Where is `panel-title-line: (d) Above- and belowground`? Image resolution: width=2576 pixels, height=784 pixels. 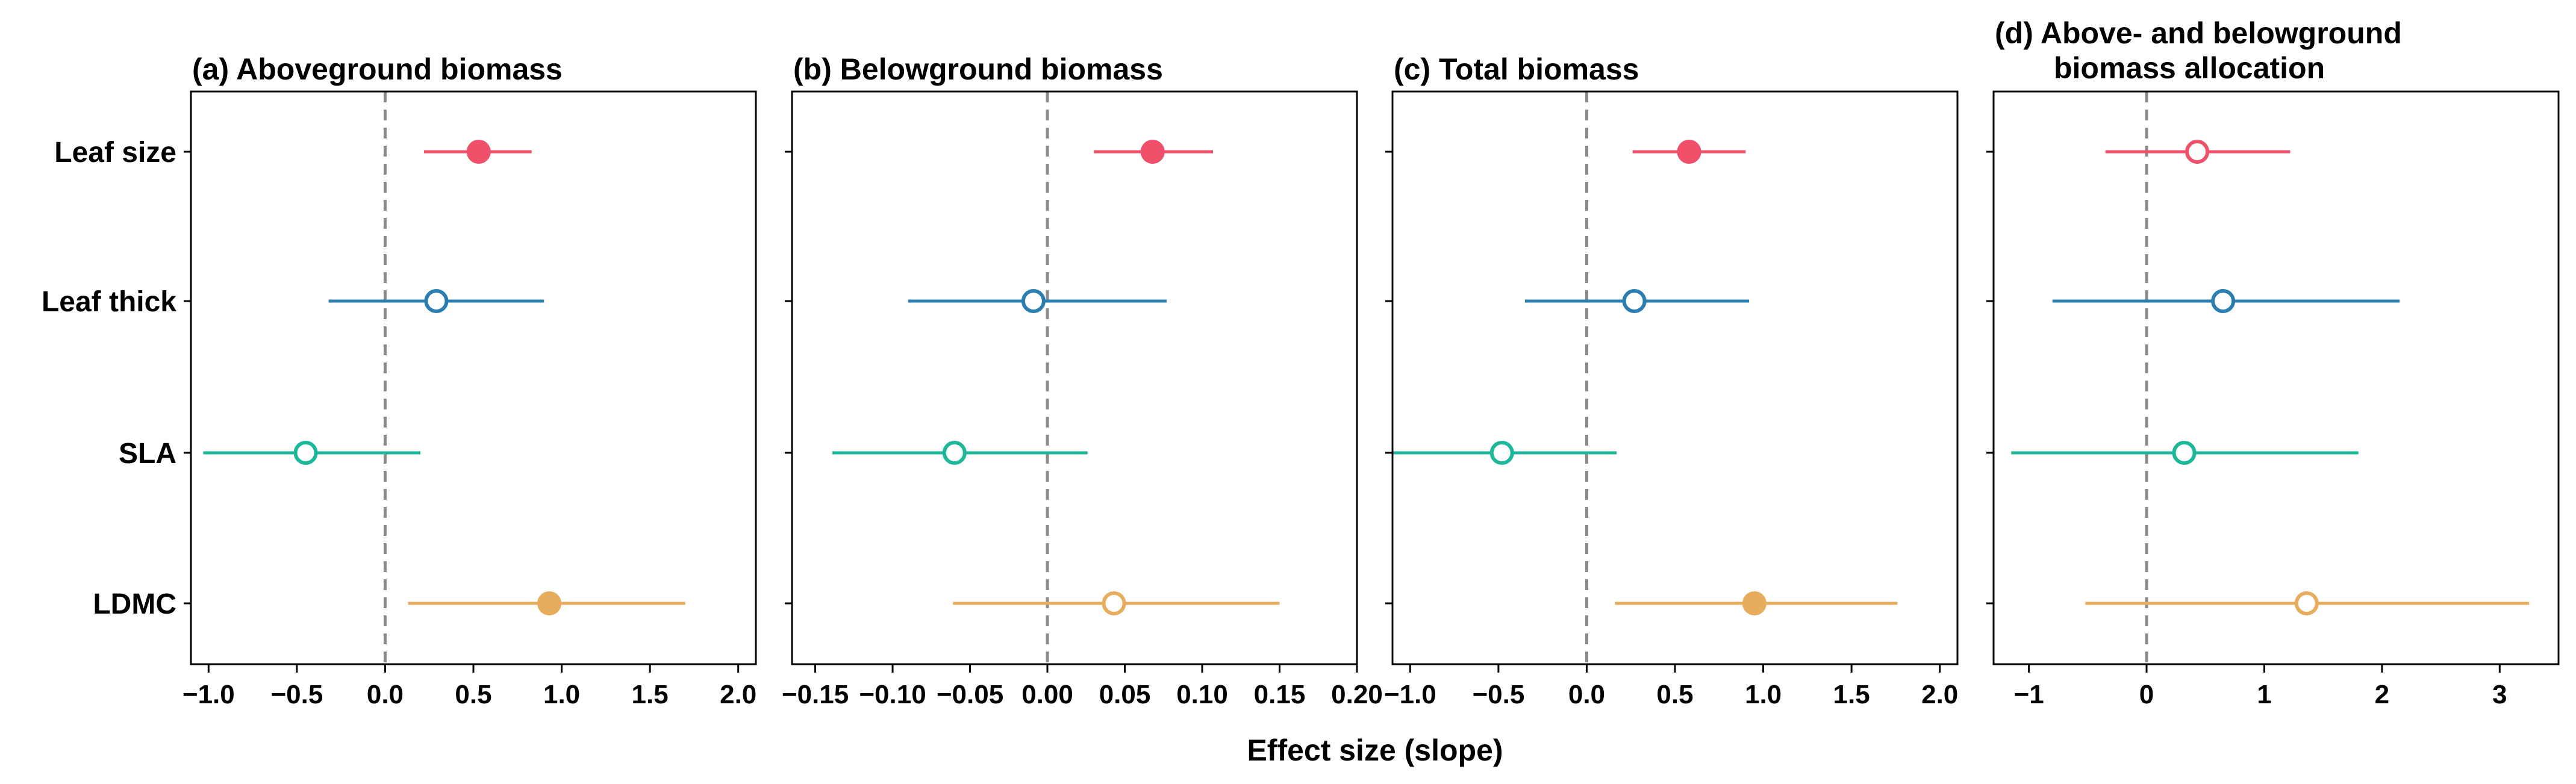 panel-title-line: (d) Above- and belowground is located at coordinates (2198, 33).